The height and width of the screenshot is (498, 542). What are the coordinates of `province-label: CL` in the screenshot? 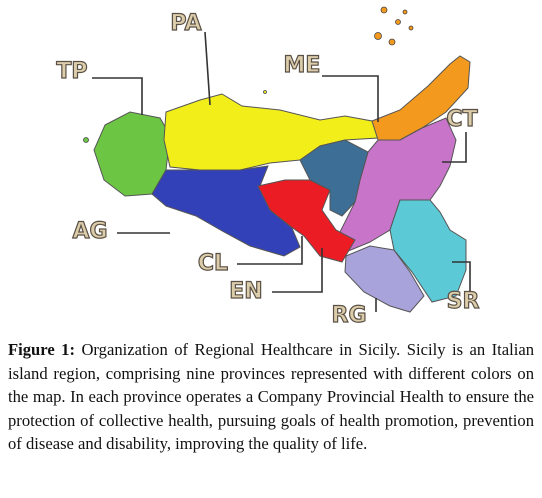 It's located at (213, 263).